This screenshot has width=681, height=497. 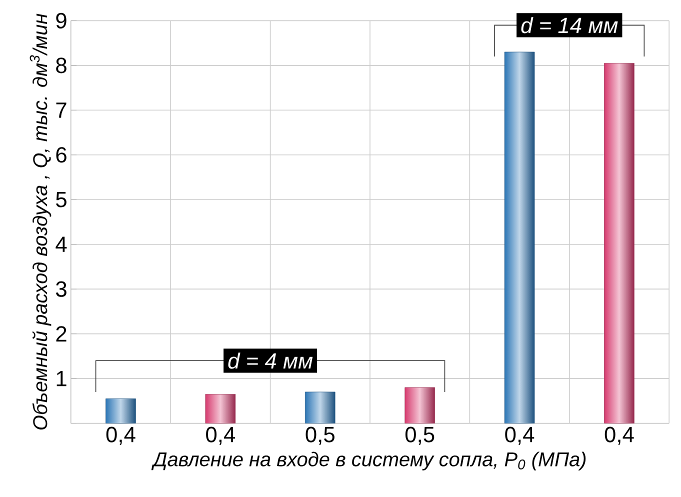 What do you see at coordinates (61, 378) in the screenshot?
I see `y-tick-label: 1` at bounding box center [61, 378].